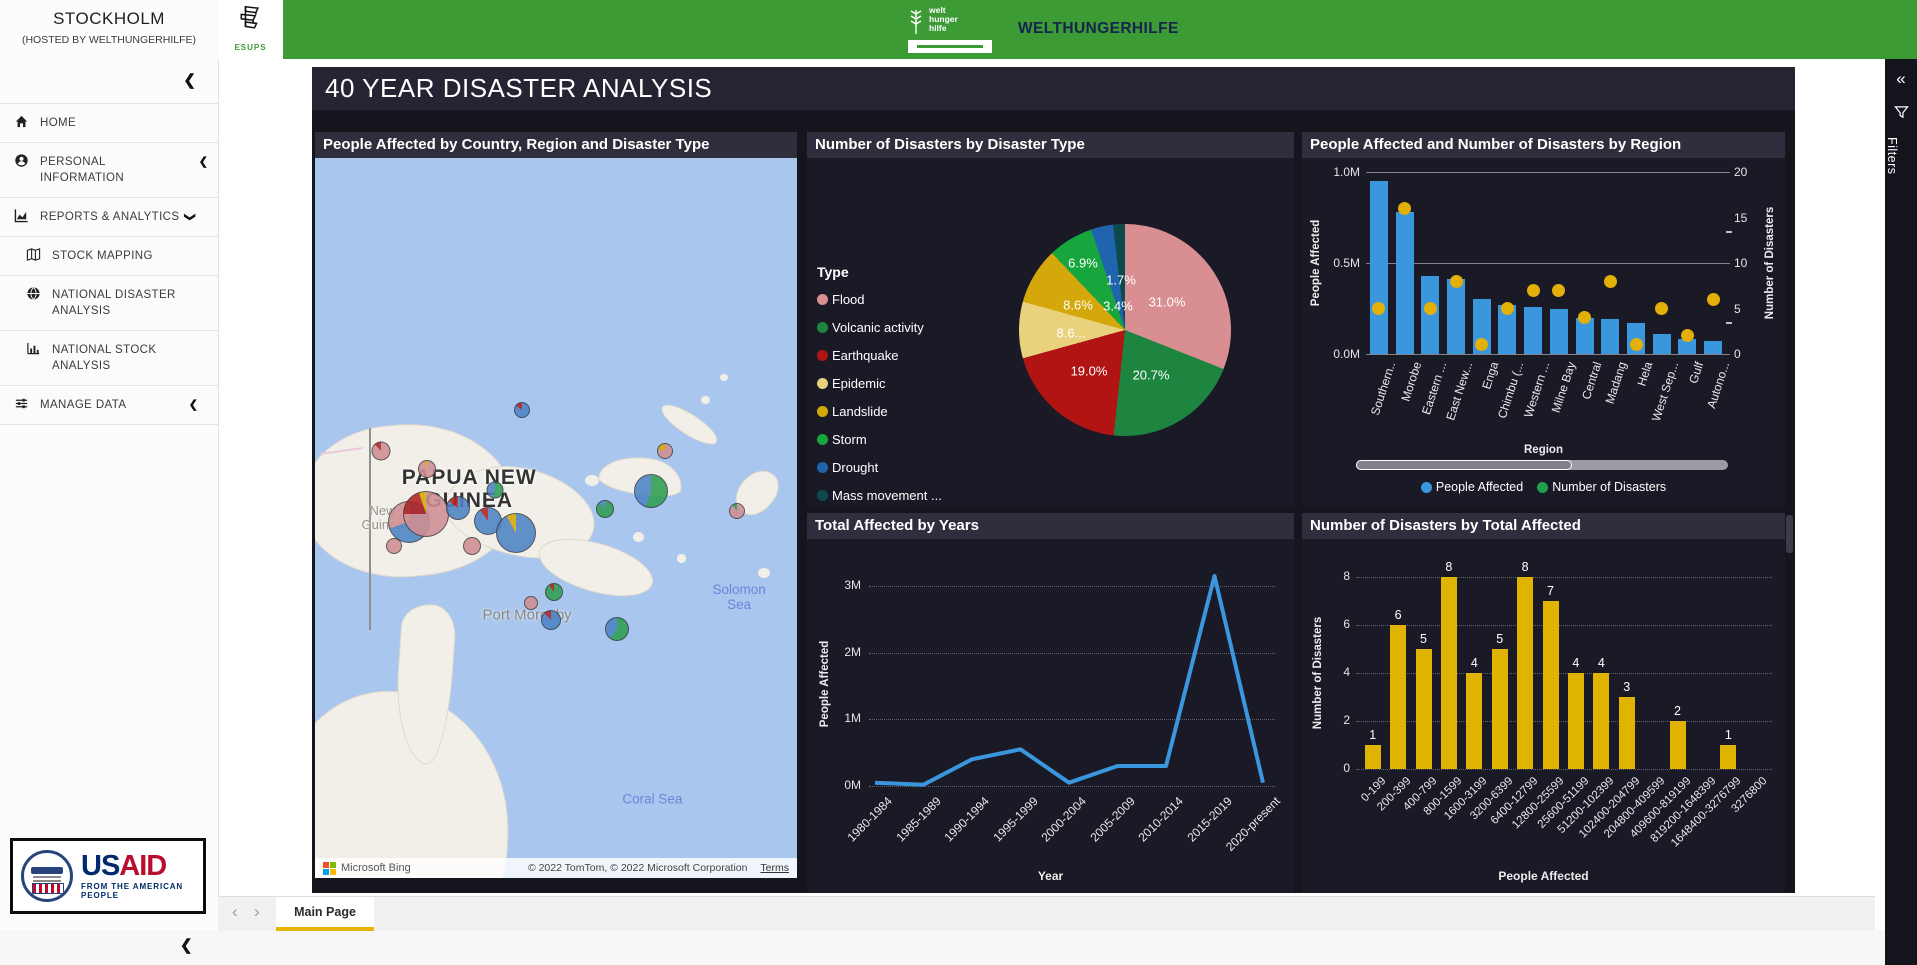 The image size is (1917, 965). Describe the element at coordinates (34, 294) in the screenshot. I see `globe-icon` at that location.